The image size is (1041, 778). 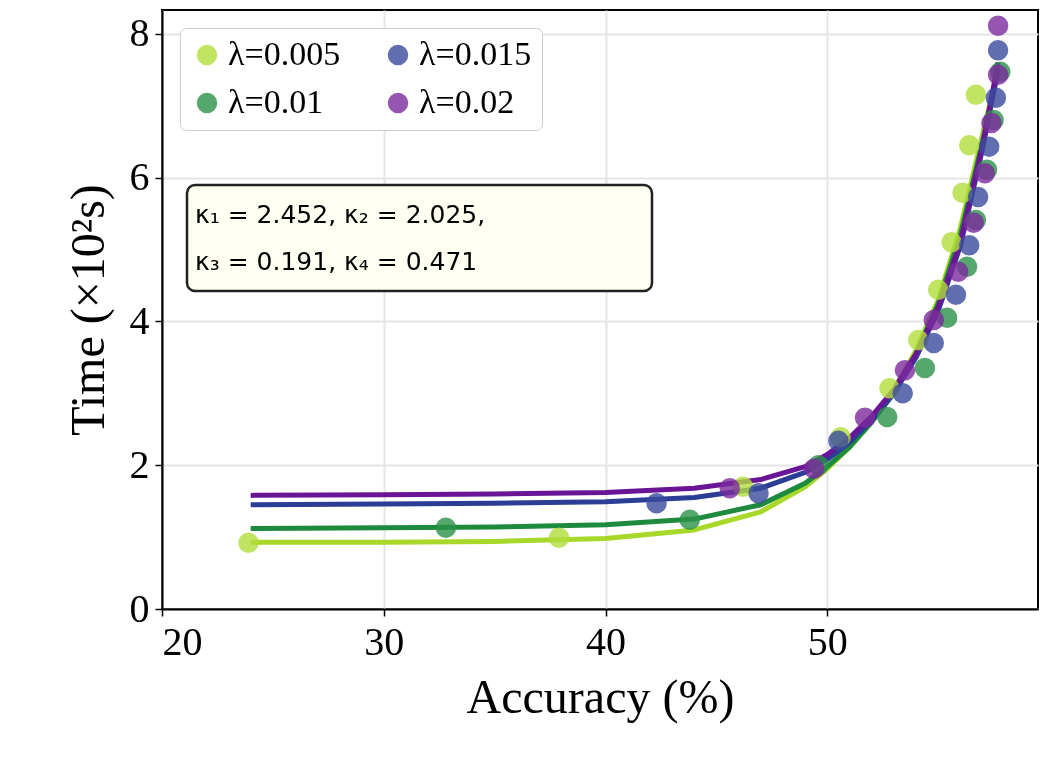 I want to click on legend-label: λ=0.015, so click(x=475, y=53).